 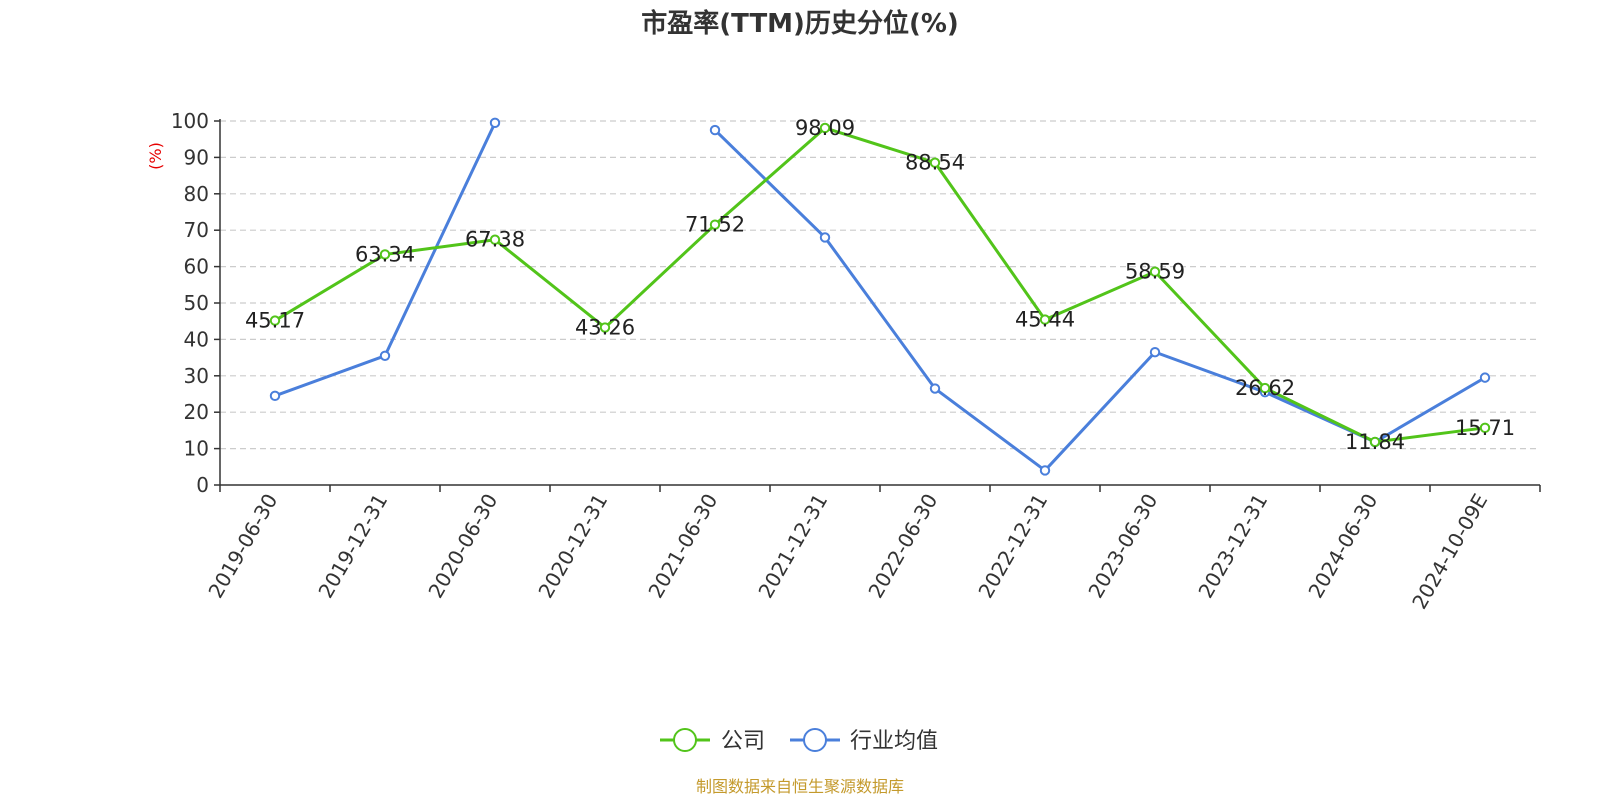 What do you see at coordinates (1122, 546) in the screenshot?
I see `x-tick-label: 2023-06-30` at bounding box center [1122, 546].